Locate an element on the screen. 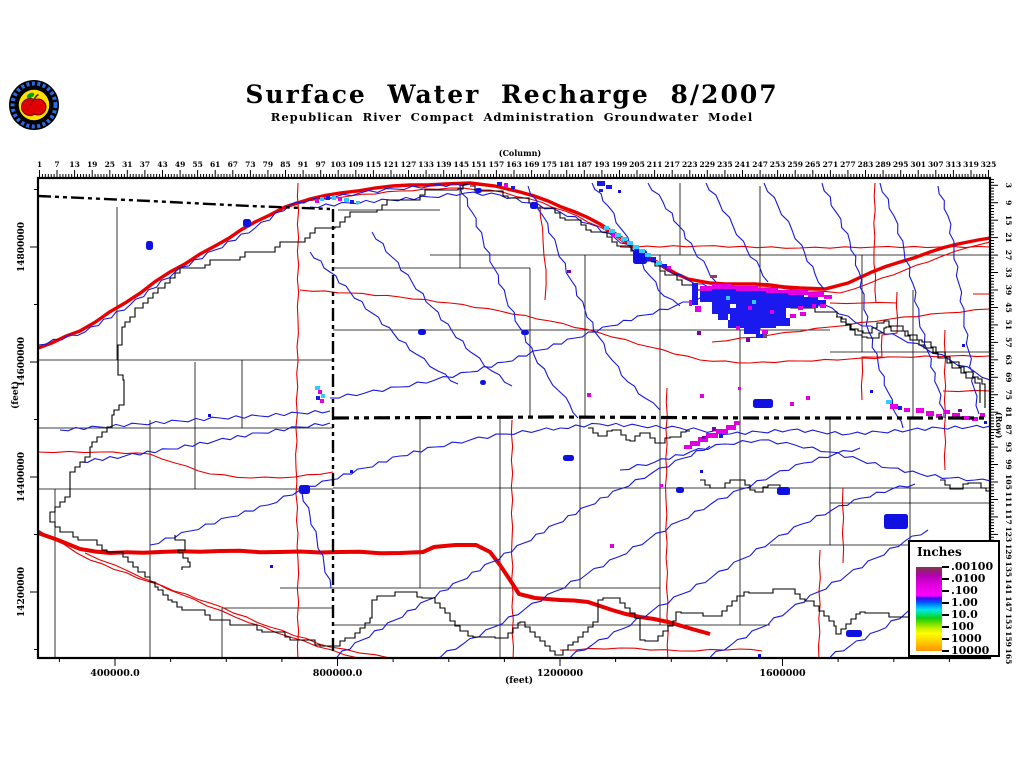 The image size is (1024, 768). legend-value-label: 1000 is located at coordinates (966, 638).